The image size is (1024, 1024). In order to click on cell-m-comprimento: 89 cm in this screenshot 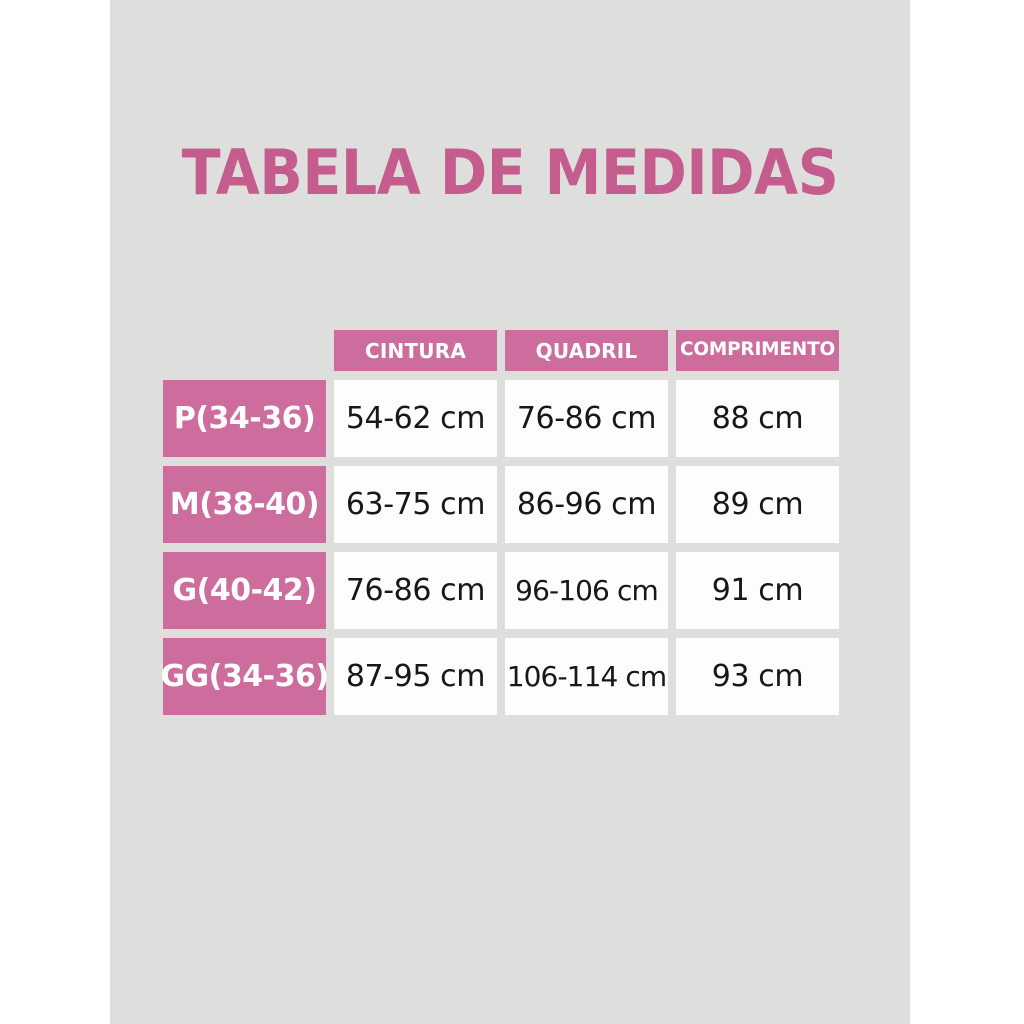, I will do `click(757, 504)`.